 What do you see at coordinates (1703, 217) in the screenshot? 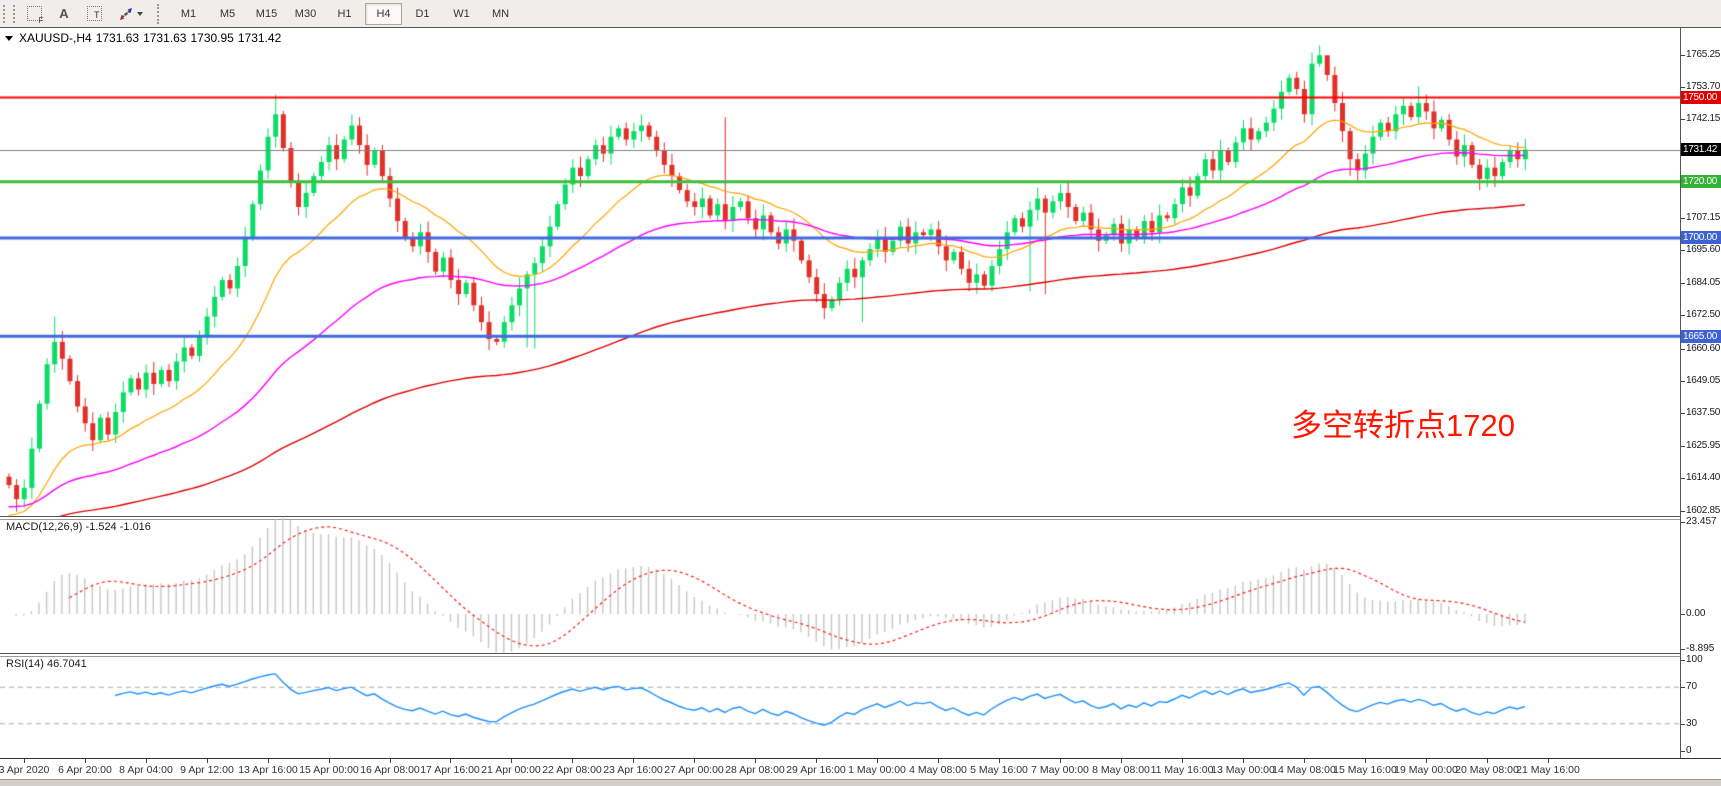
I see `price-tick-label: 1707.15` at bounding box center [1703, 217].